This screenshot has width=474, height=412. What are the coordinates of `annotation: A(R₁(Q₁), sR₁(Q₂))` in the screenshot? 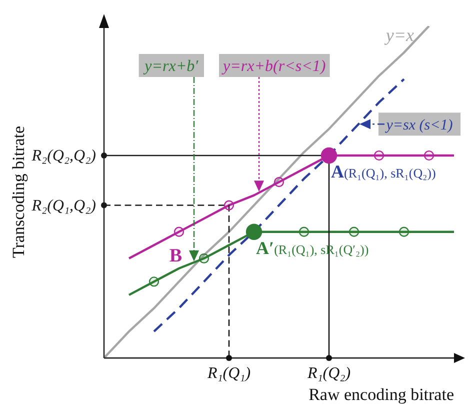 It's located at (383, 171).